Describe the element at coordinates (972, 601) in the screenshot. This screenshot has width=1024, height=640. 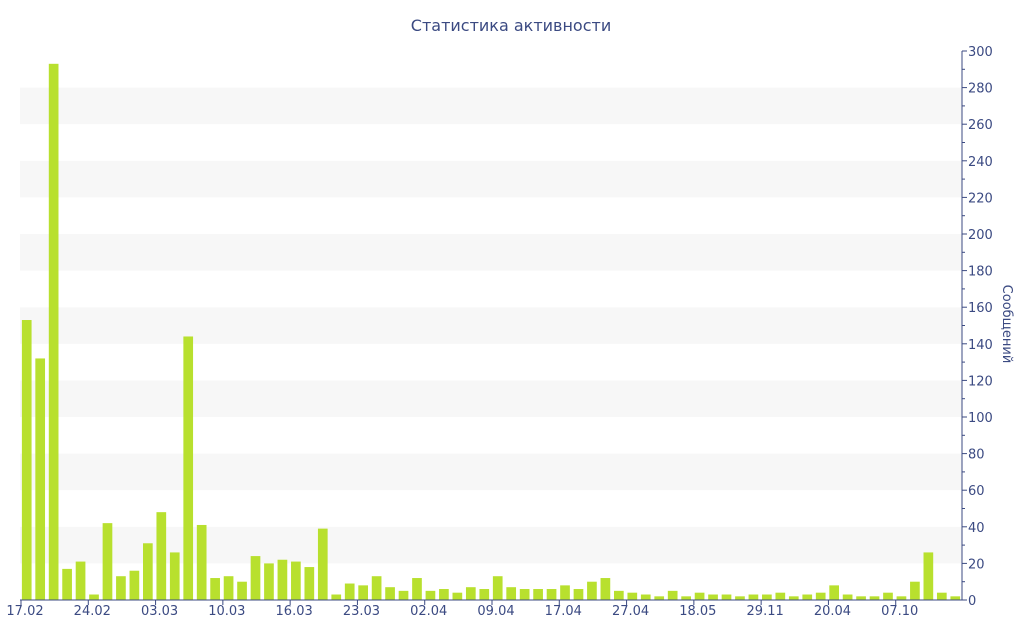
I see `y-tick-label: 0` at that location.